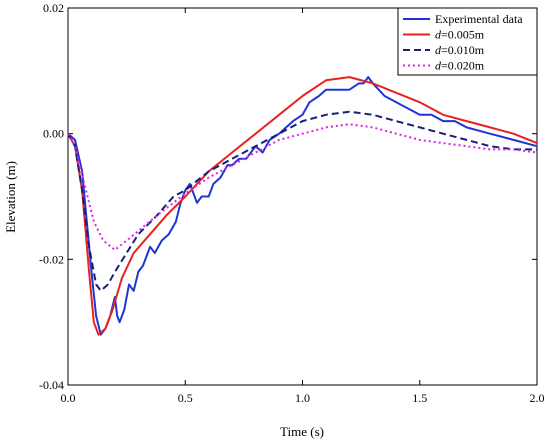  What do you see at coordinates (68, 398) in the screenshot?
I see `x-tick-label: 0.0` at bounding box center [68, 398].